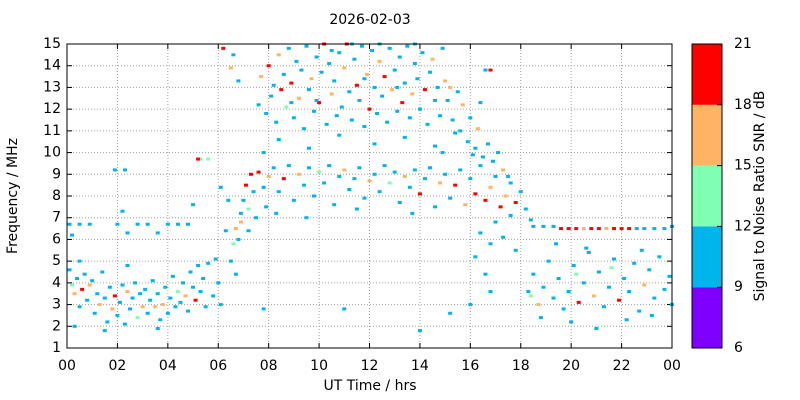 The height and width of the screenshot is (400, 800). I want to click on colorbar-tick-label: 21, so click(743, 44).